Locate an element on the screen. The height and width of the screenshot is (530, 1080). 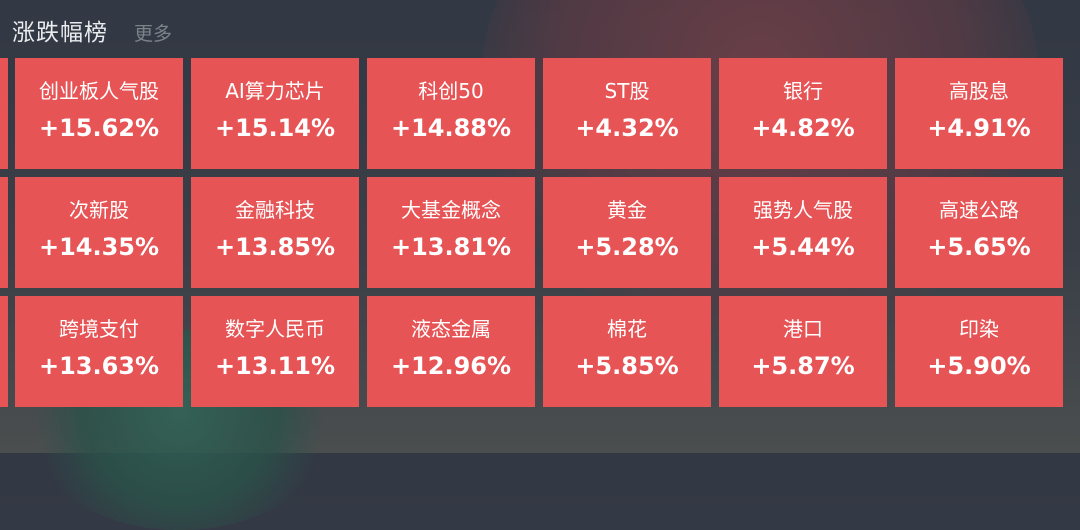
sector-tile: 黄金 +5.28% is located at coordinates (627, 232).